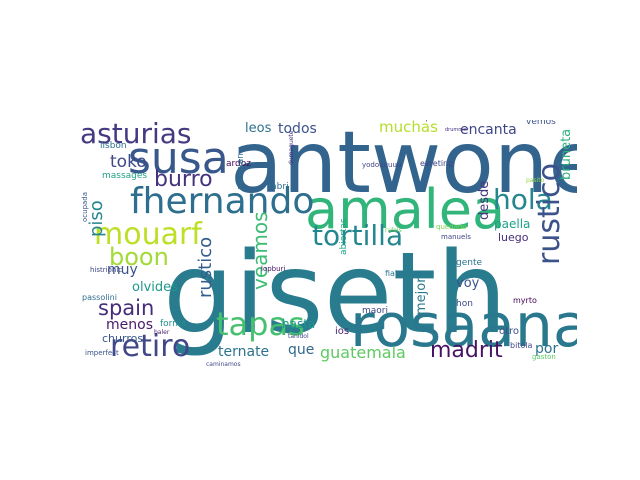  I want to click on word-tanidol: tanidol, so click(298, 336).